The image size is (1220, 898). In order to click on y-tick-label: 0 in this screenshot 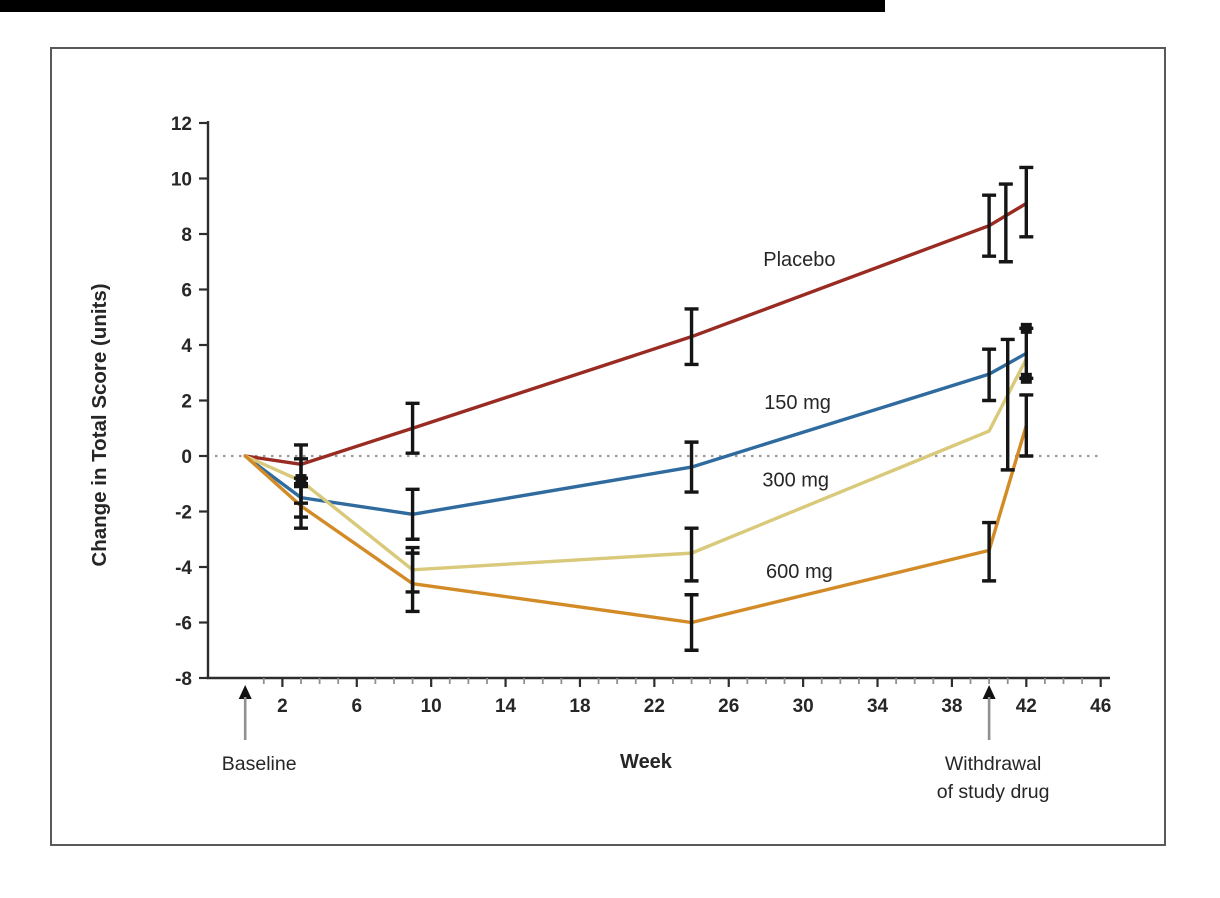, I will do `click(186, 457)`.